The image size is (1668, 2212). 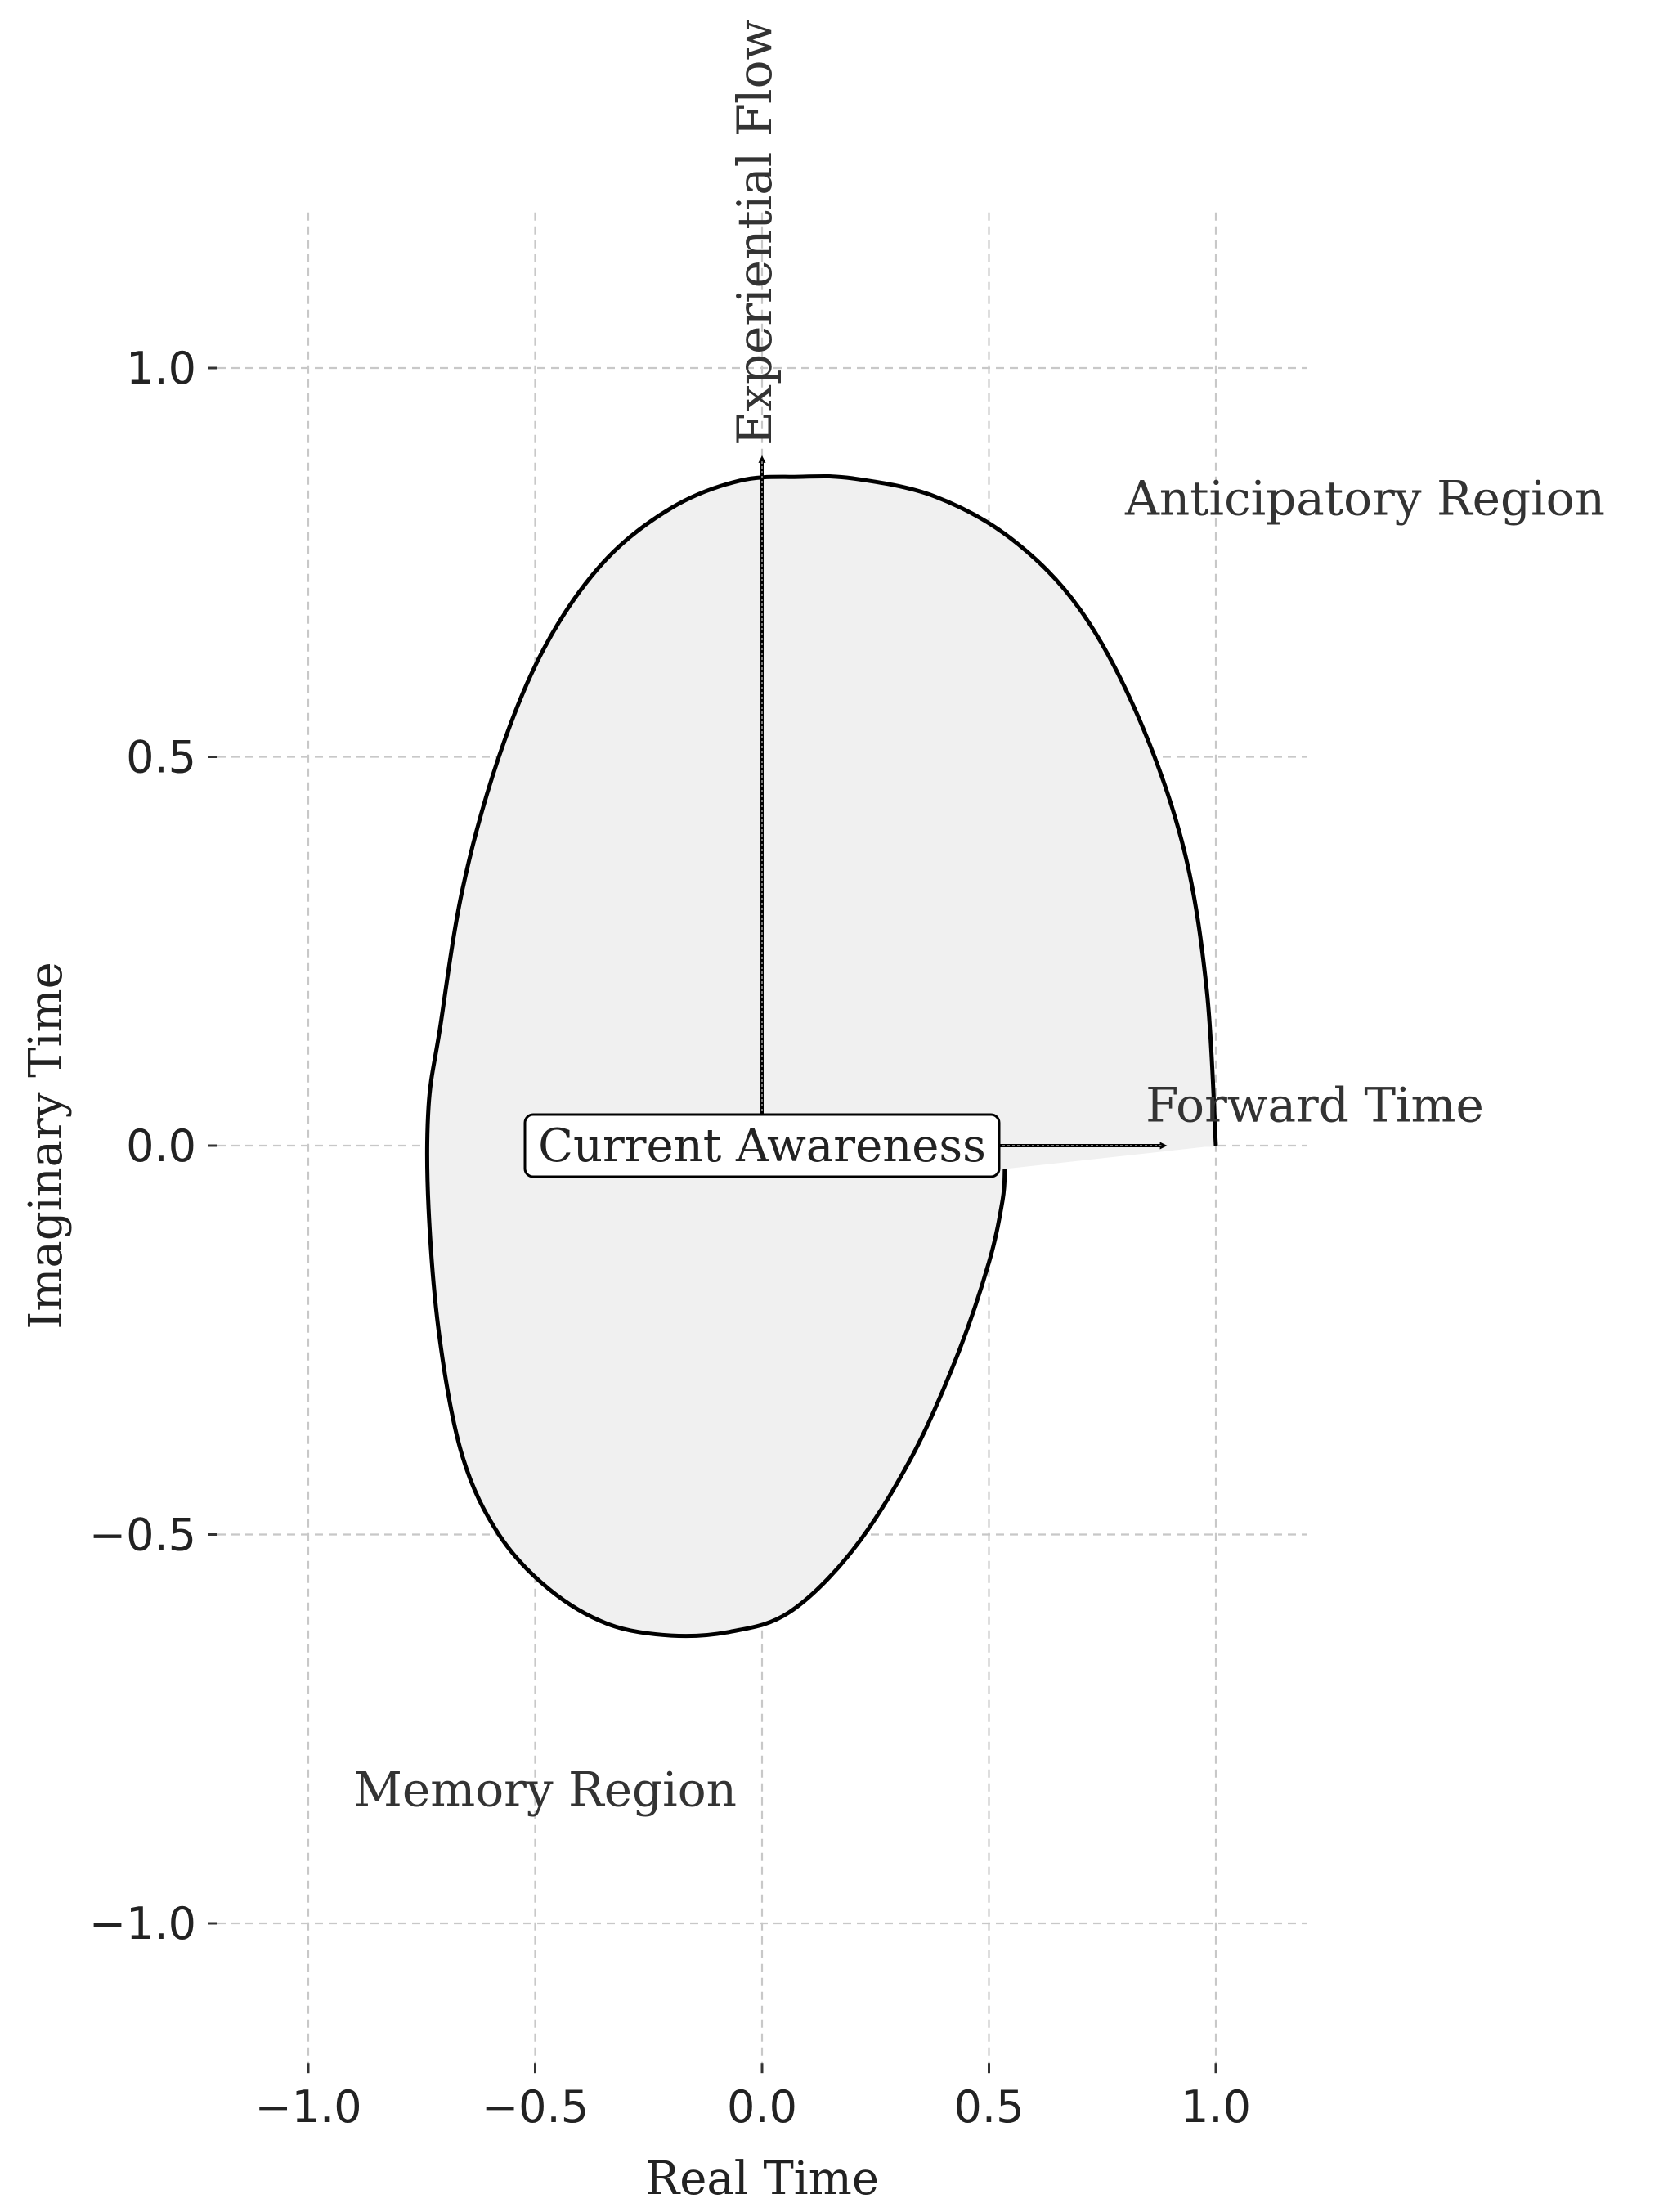 I want to click on y-tick-label-4: 1.0, so click(x=161, y=368).